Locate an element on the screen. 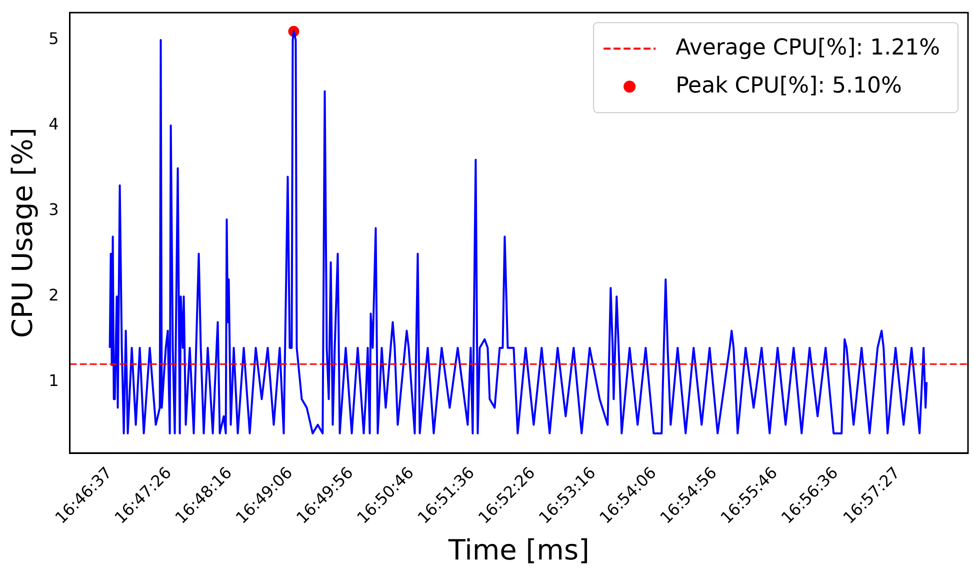  y-tick-label: 1 is located at coordinates (53, 380).